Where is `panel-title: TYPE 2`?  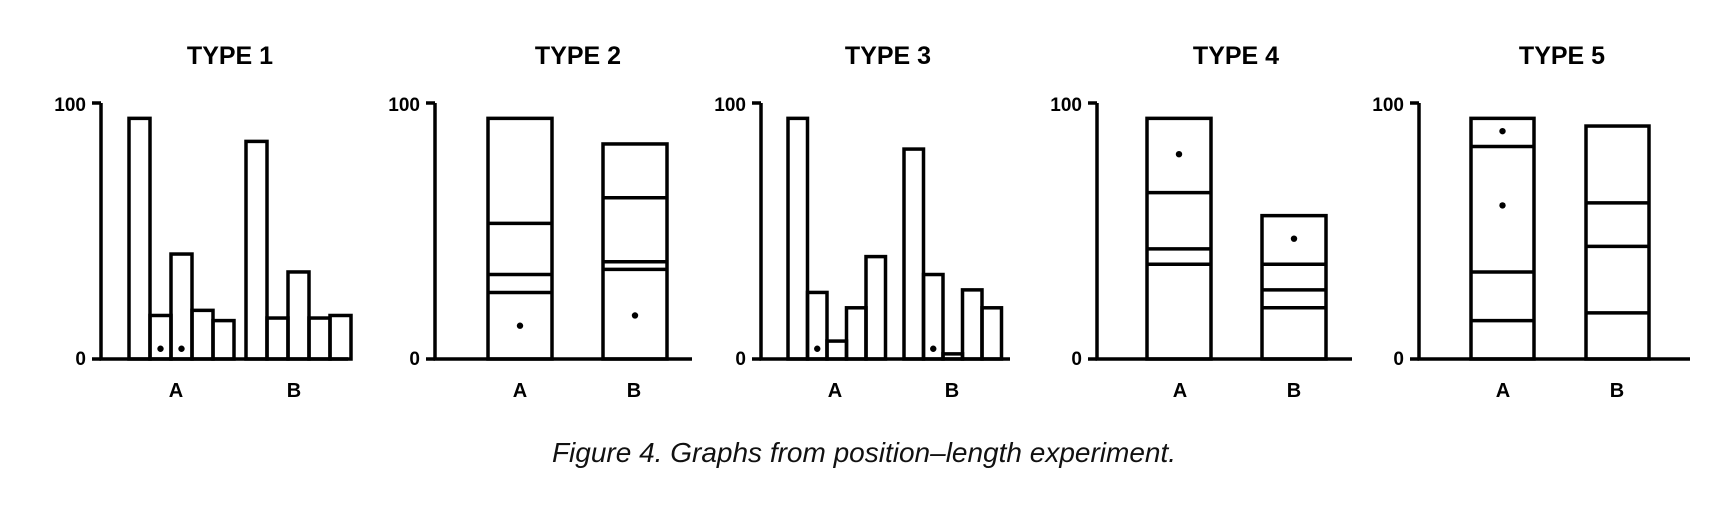
panel-title: TYPE 2 is located at coordinates (578, 56).